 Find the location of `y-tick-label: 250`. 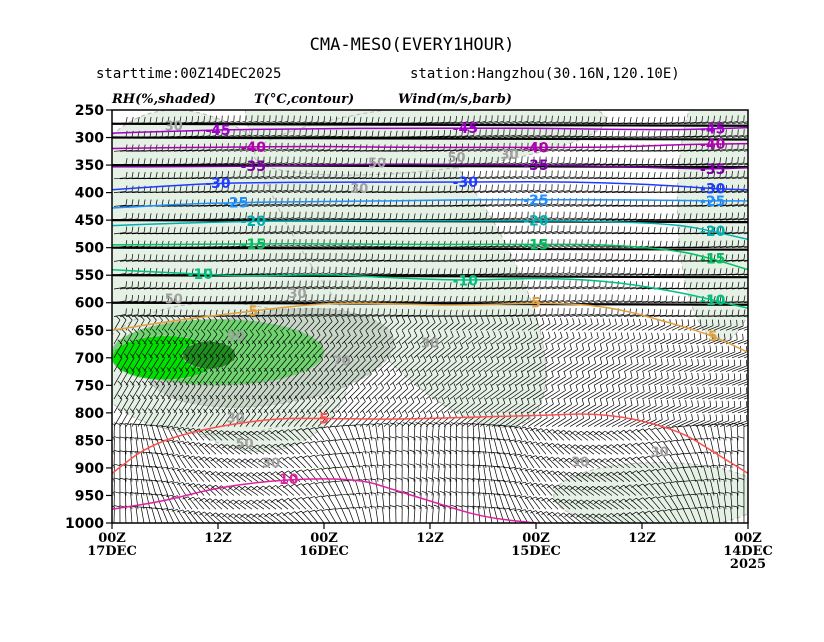

y-tick-label: 250 is located at coordinates (89, 111).